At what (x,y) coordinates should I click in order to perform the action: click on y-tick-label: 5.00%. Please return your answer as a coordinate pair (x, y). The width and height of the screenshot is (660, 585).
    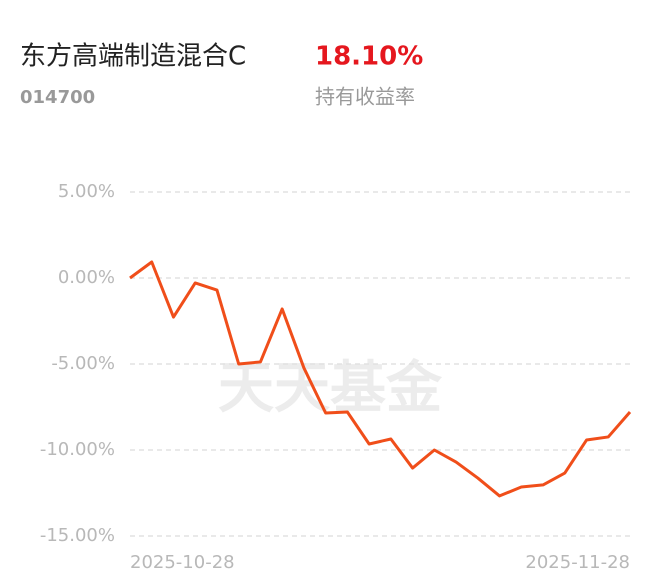
    Looking at the image, I should click on (86, 191).